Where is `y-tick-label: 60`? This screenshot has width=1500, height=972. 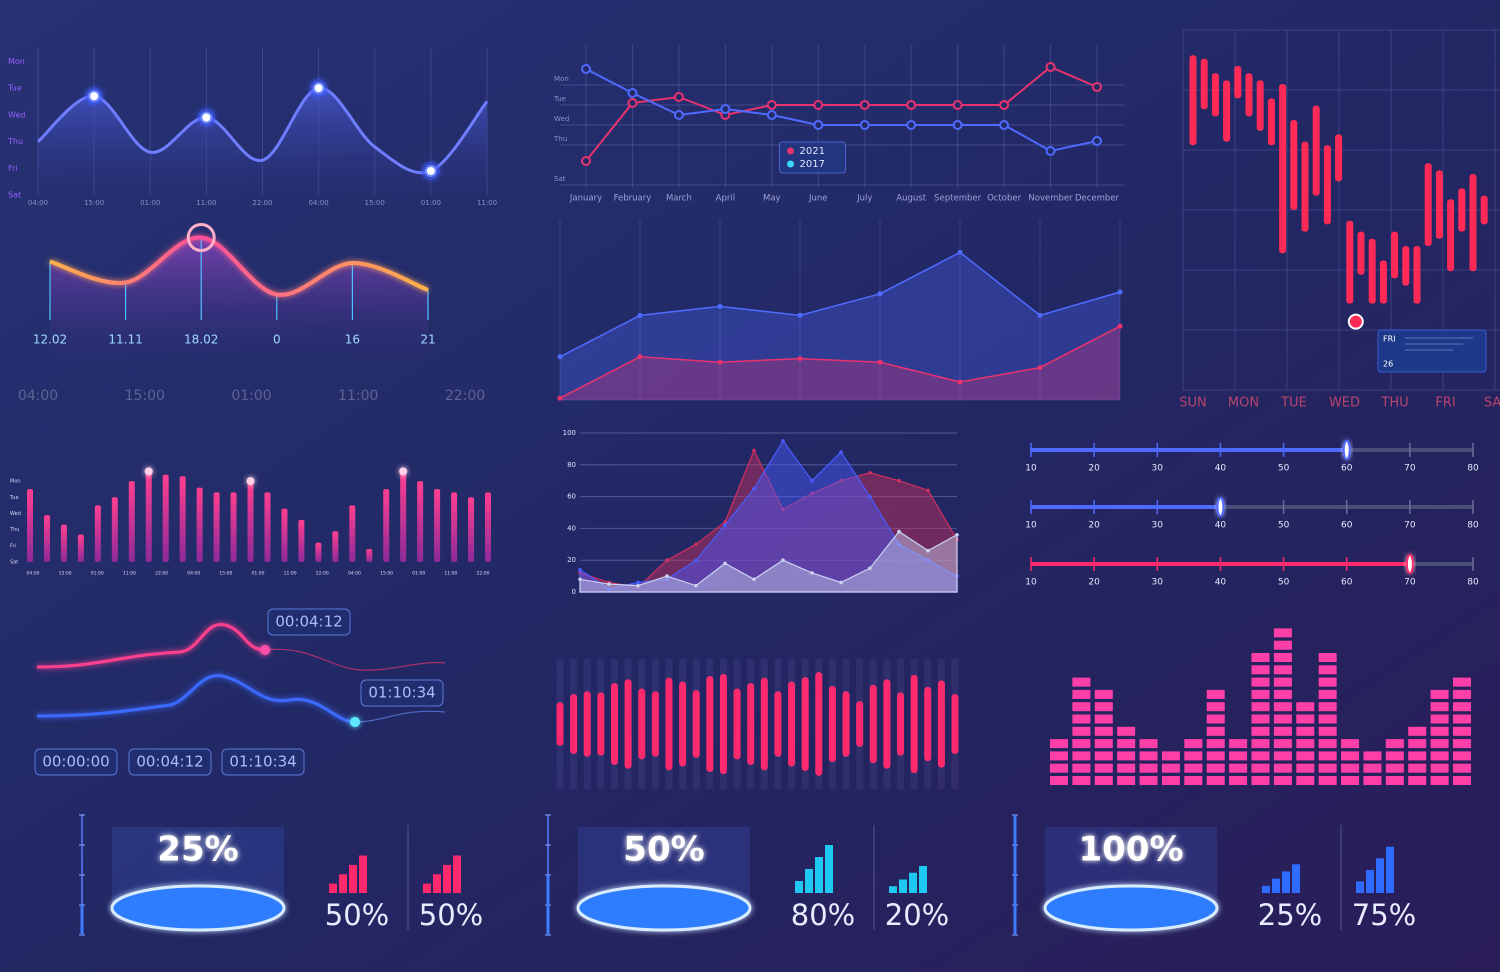
y-tick-label: 60 is located at coordinates (571, 497).